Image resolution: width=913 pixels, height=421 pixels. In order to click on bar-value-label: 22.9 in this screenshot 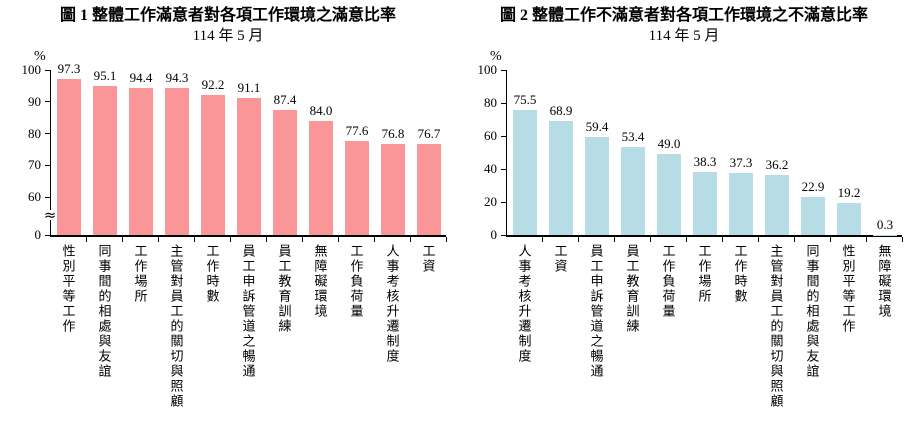, I will do `click(813, 187)`.